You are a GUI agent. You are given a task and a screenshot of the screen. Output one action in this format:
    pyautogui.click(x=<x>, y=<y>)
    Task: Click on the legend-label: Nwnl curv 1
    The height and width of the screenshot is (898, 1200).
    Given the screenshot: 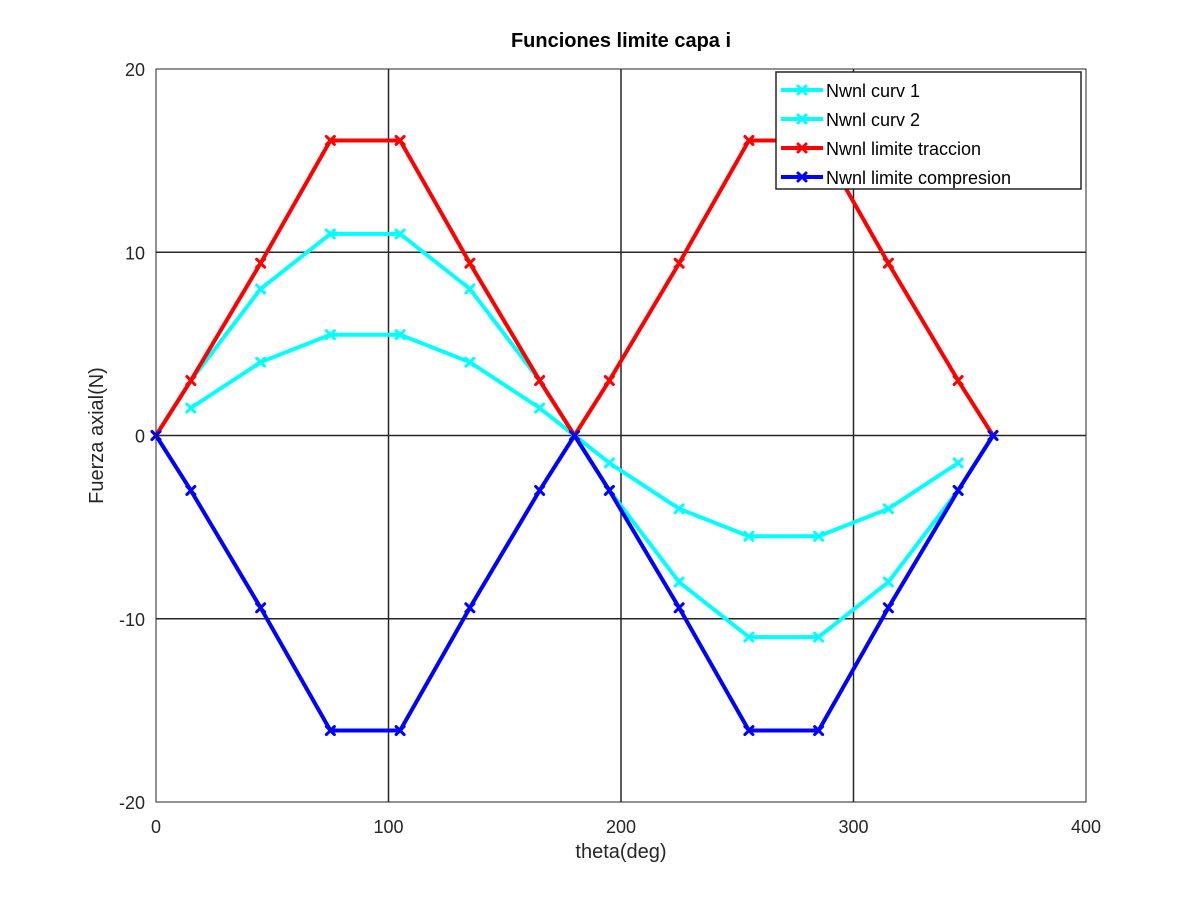 What is the action you would take?
    pyautogui.click(x=873, y=91)
    